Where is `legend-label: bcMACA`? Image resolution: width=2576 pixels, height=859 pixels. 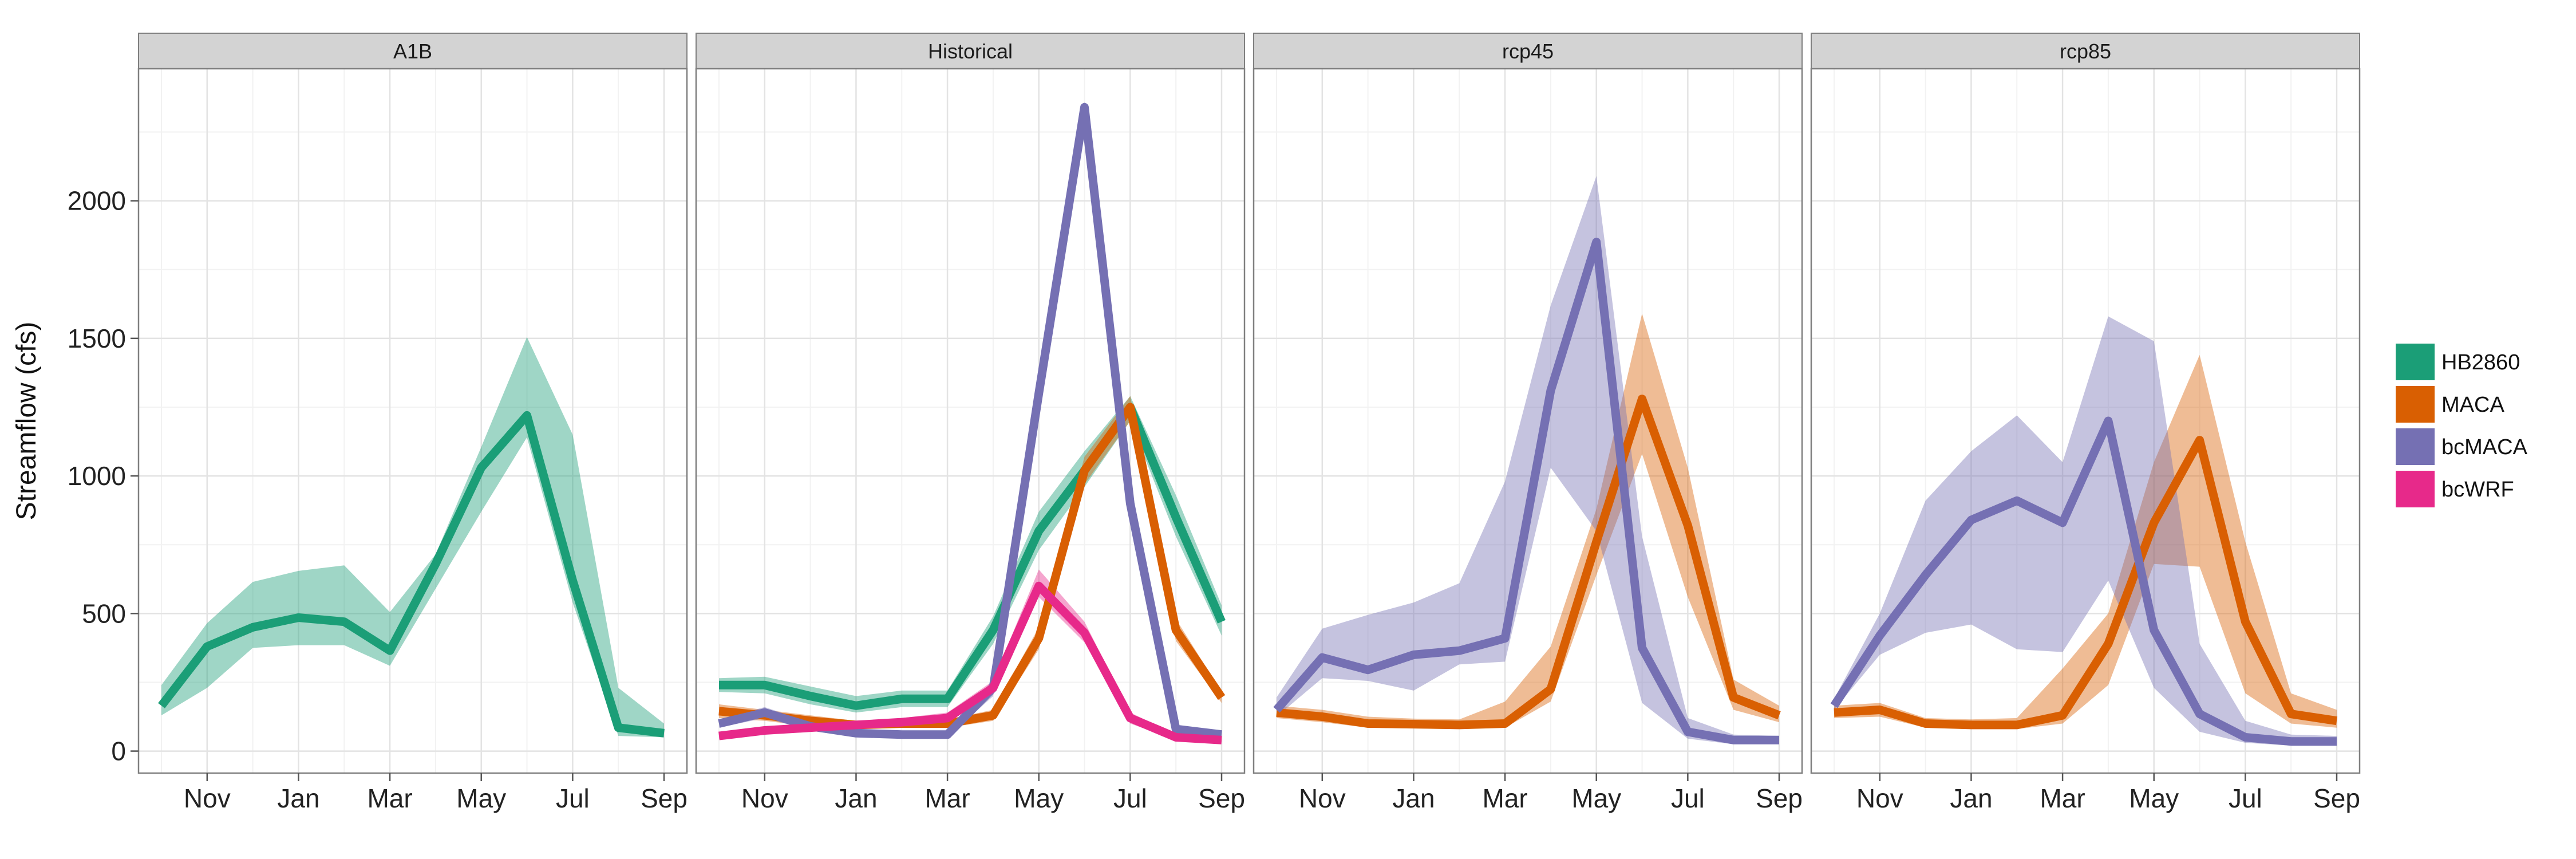 legend-label: bcMACA is located at coordinates (2485, 447).